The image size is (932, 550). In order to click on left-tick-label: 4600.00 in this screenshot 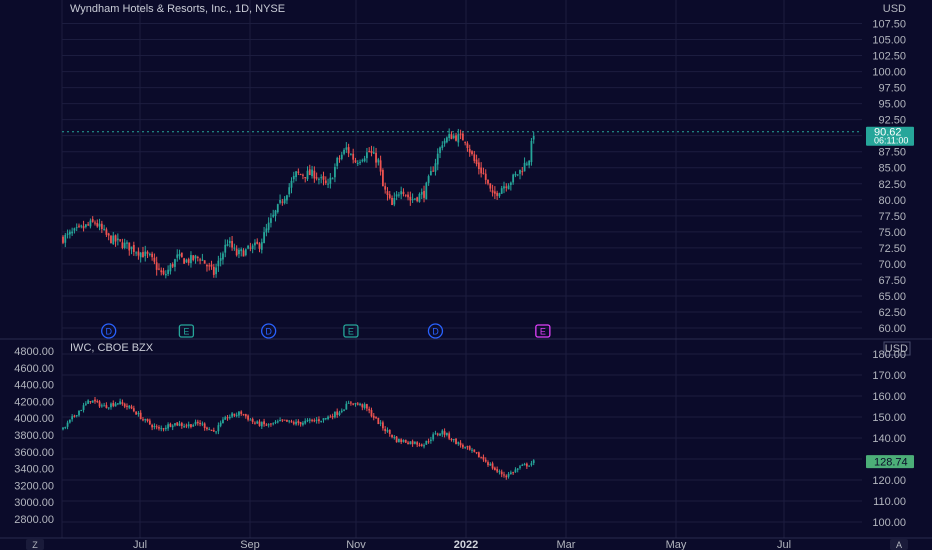, I will do `click(34, 369)`.